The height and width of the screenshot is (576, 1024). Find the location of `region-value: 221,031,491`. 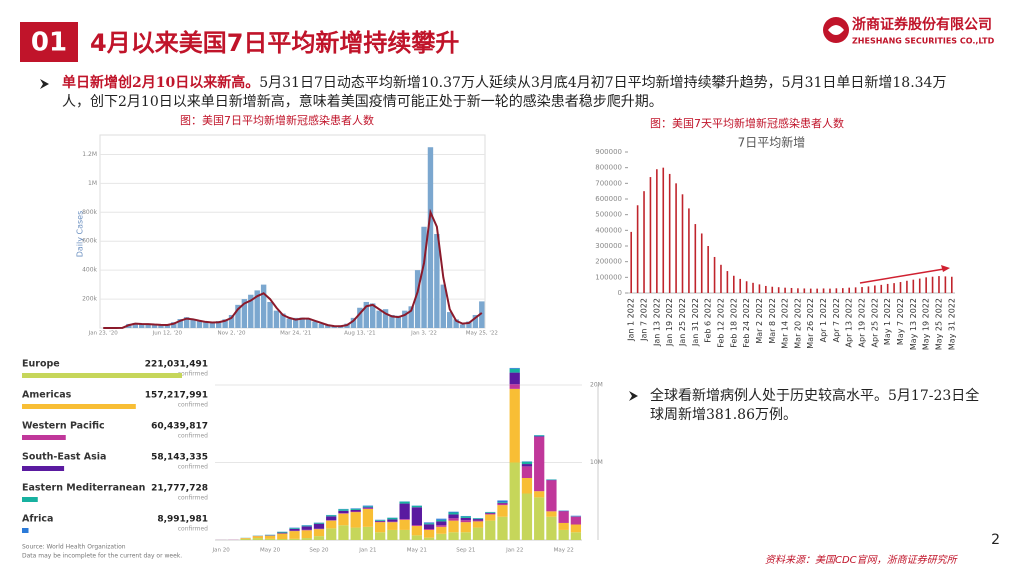

region-value: 221,031,491 is located at coordinates (176, 365).